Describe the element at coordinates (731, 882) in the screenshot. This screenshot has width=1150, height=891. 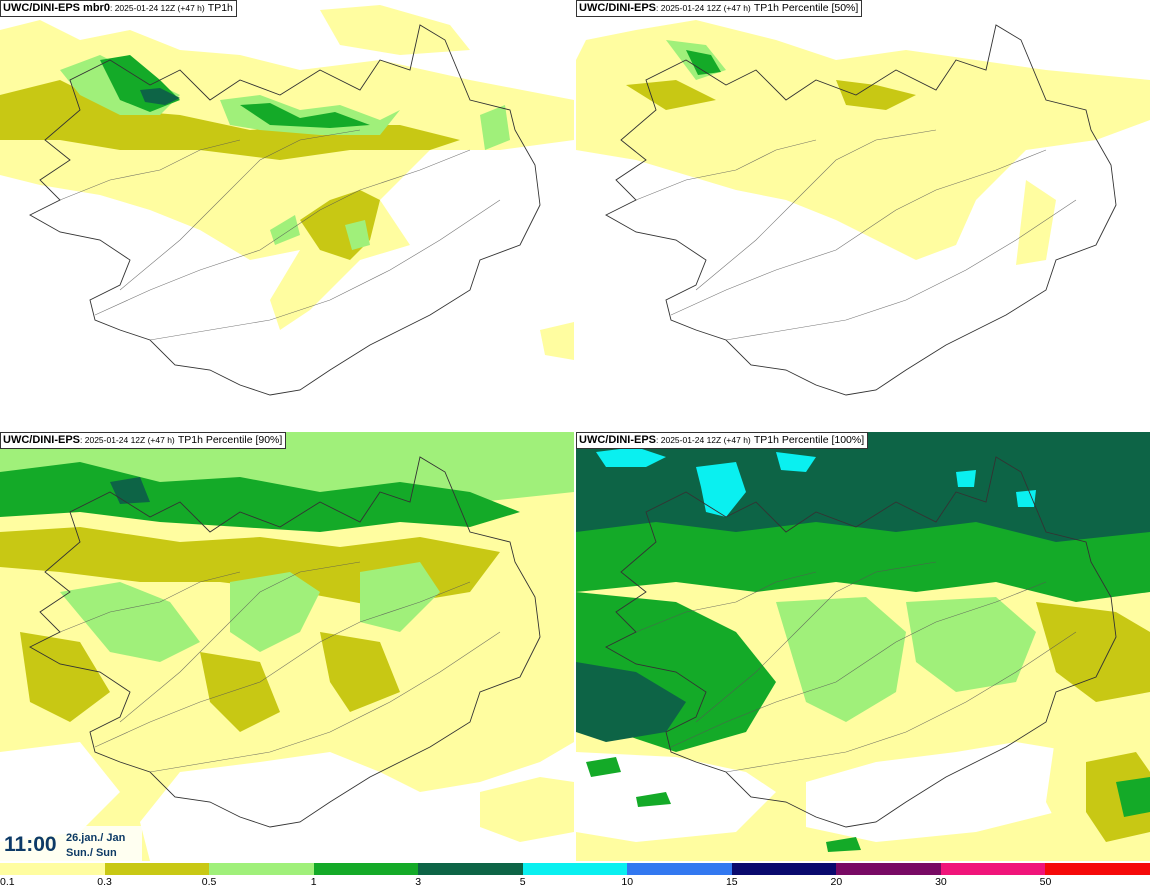
I see `colorbar-tick-label: 15` at that location.